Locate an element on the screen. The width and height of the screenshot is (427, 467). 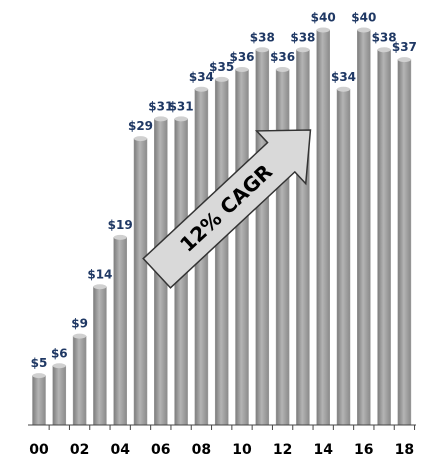
value-label: $14 is located at coordinates (99, 274).